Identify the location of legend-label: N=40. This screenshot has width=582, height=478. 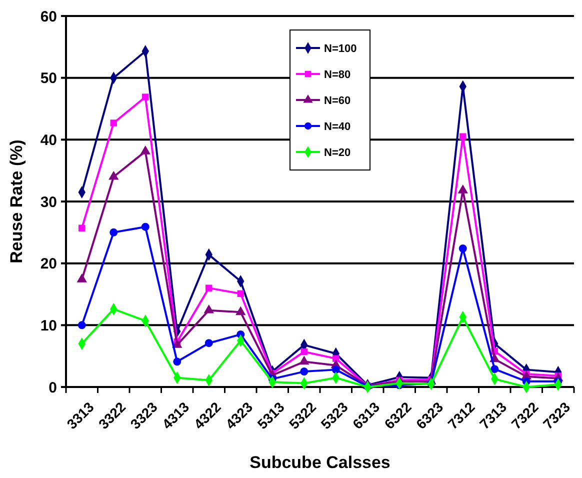
(337, 126).